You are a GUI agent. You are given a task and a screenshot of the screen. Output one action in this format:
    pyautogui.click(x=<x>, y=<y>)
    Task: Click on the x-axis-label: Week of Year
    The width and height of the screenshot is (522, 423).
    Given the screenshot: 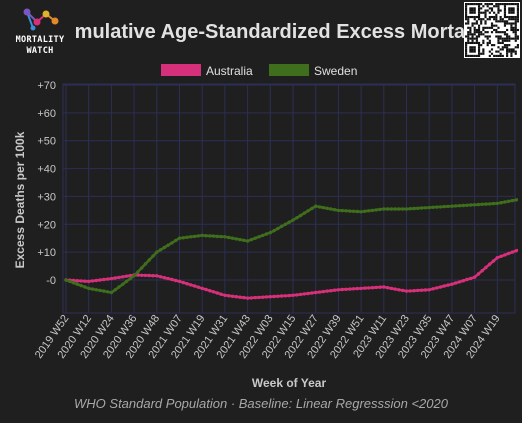 What is the action you would take?
    pyautogui.click(x=289, y=383)
    